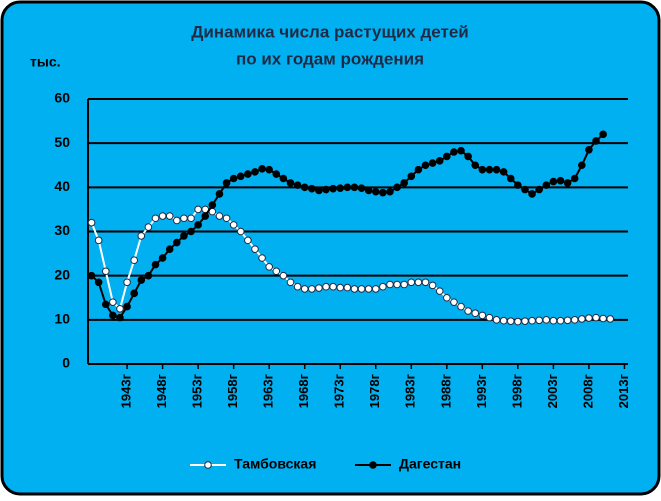 This screenshot has height=501, width=661. What do you see at coordinates (374, 390) in the screenshot?
I see `x-tick-label: 1978г` at bounding box center [374, 390].